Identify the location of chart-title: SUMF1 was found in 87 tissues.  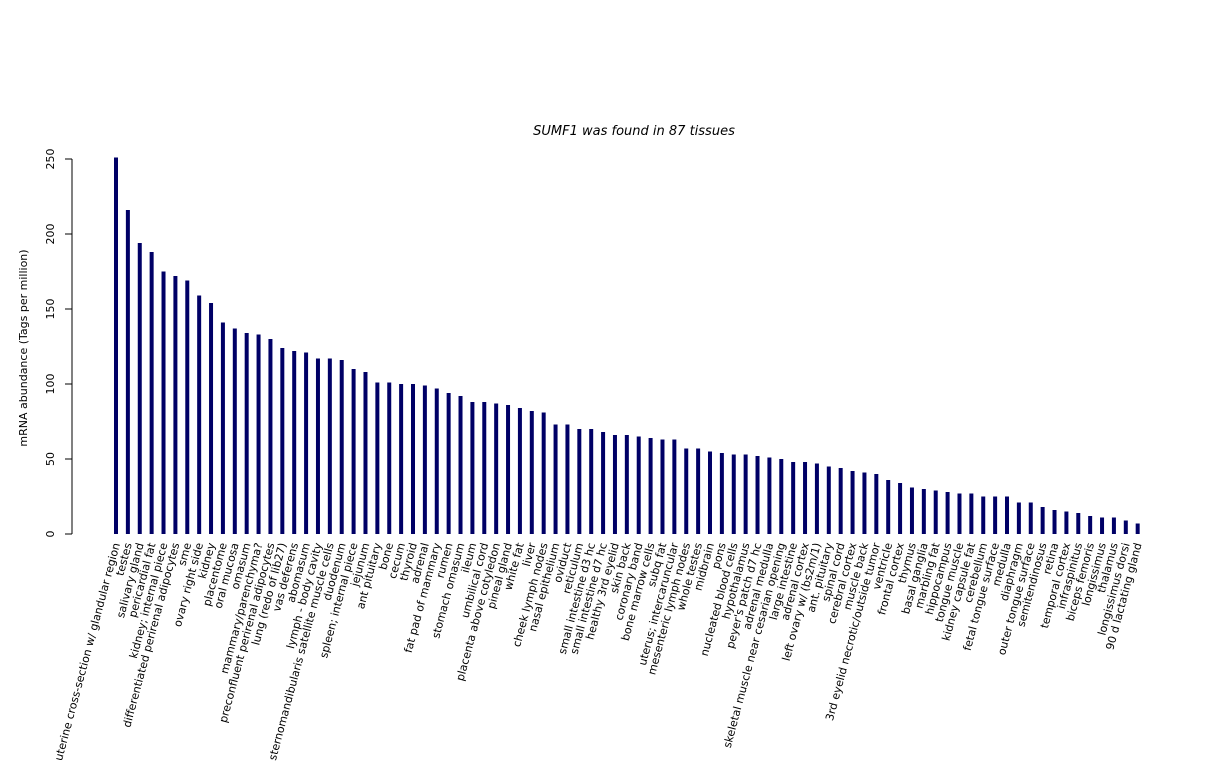
(634, 131).